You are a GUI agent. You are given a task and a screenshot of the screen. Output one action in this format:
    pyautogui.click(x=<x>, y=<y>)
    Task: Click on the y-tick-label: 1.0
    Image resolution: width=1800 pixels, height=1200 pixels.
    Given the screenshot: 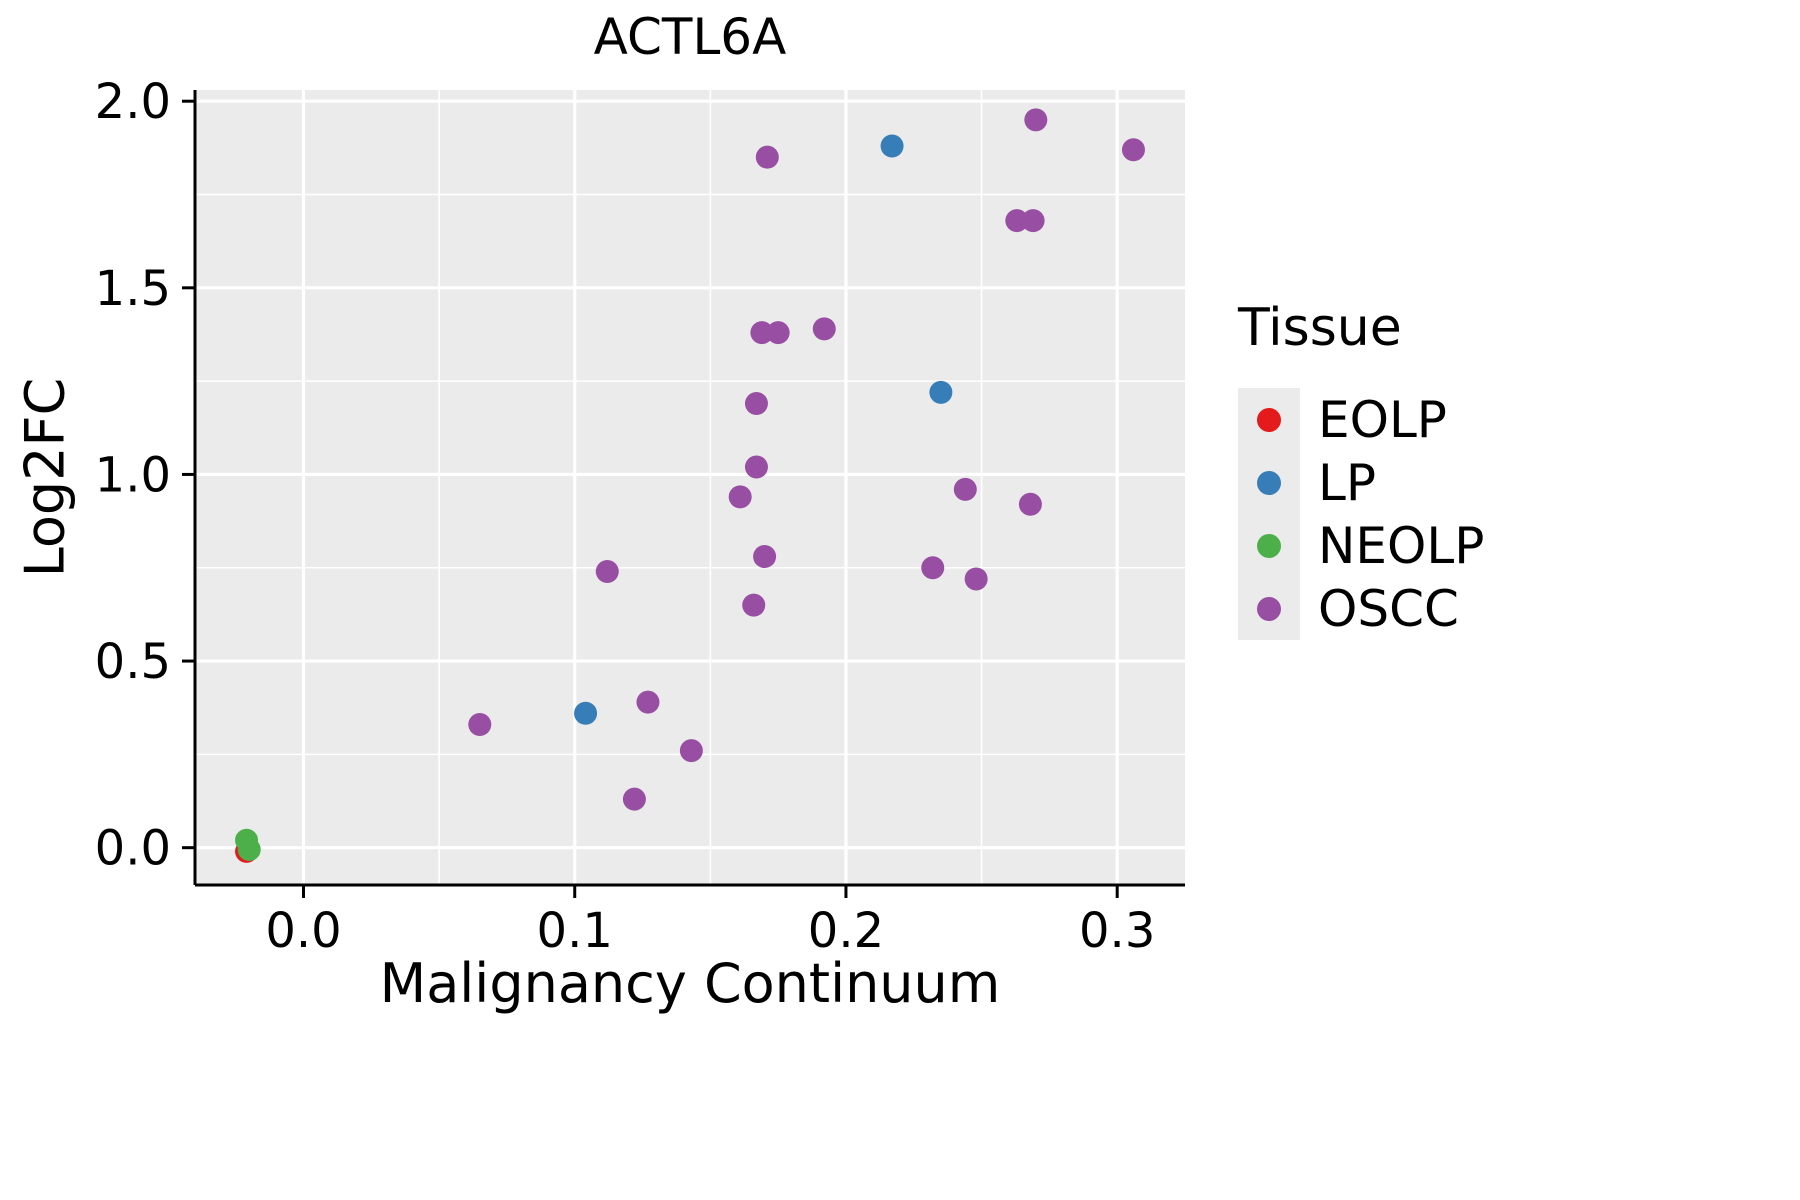 What is the action you would take?
    pyautogui.click(x=133, y=475)
    